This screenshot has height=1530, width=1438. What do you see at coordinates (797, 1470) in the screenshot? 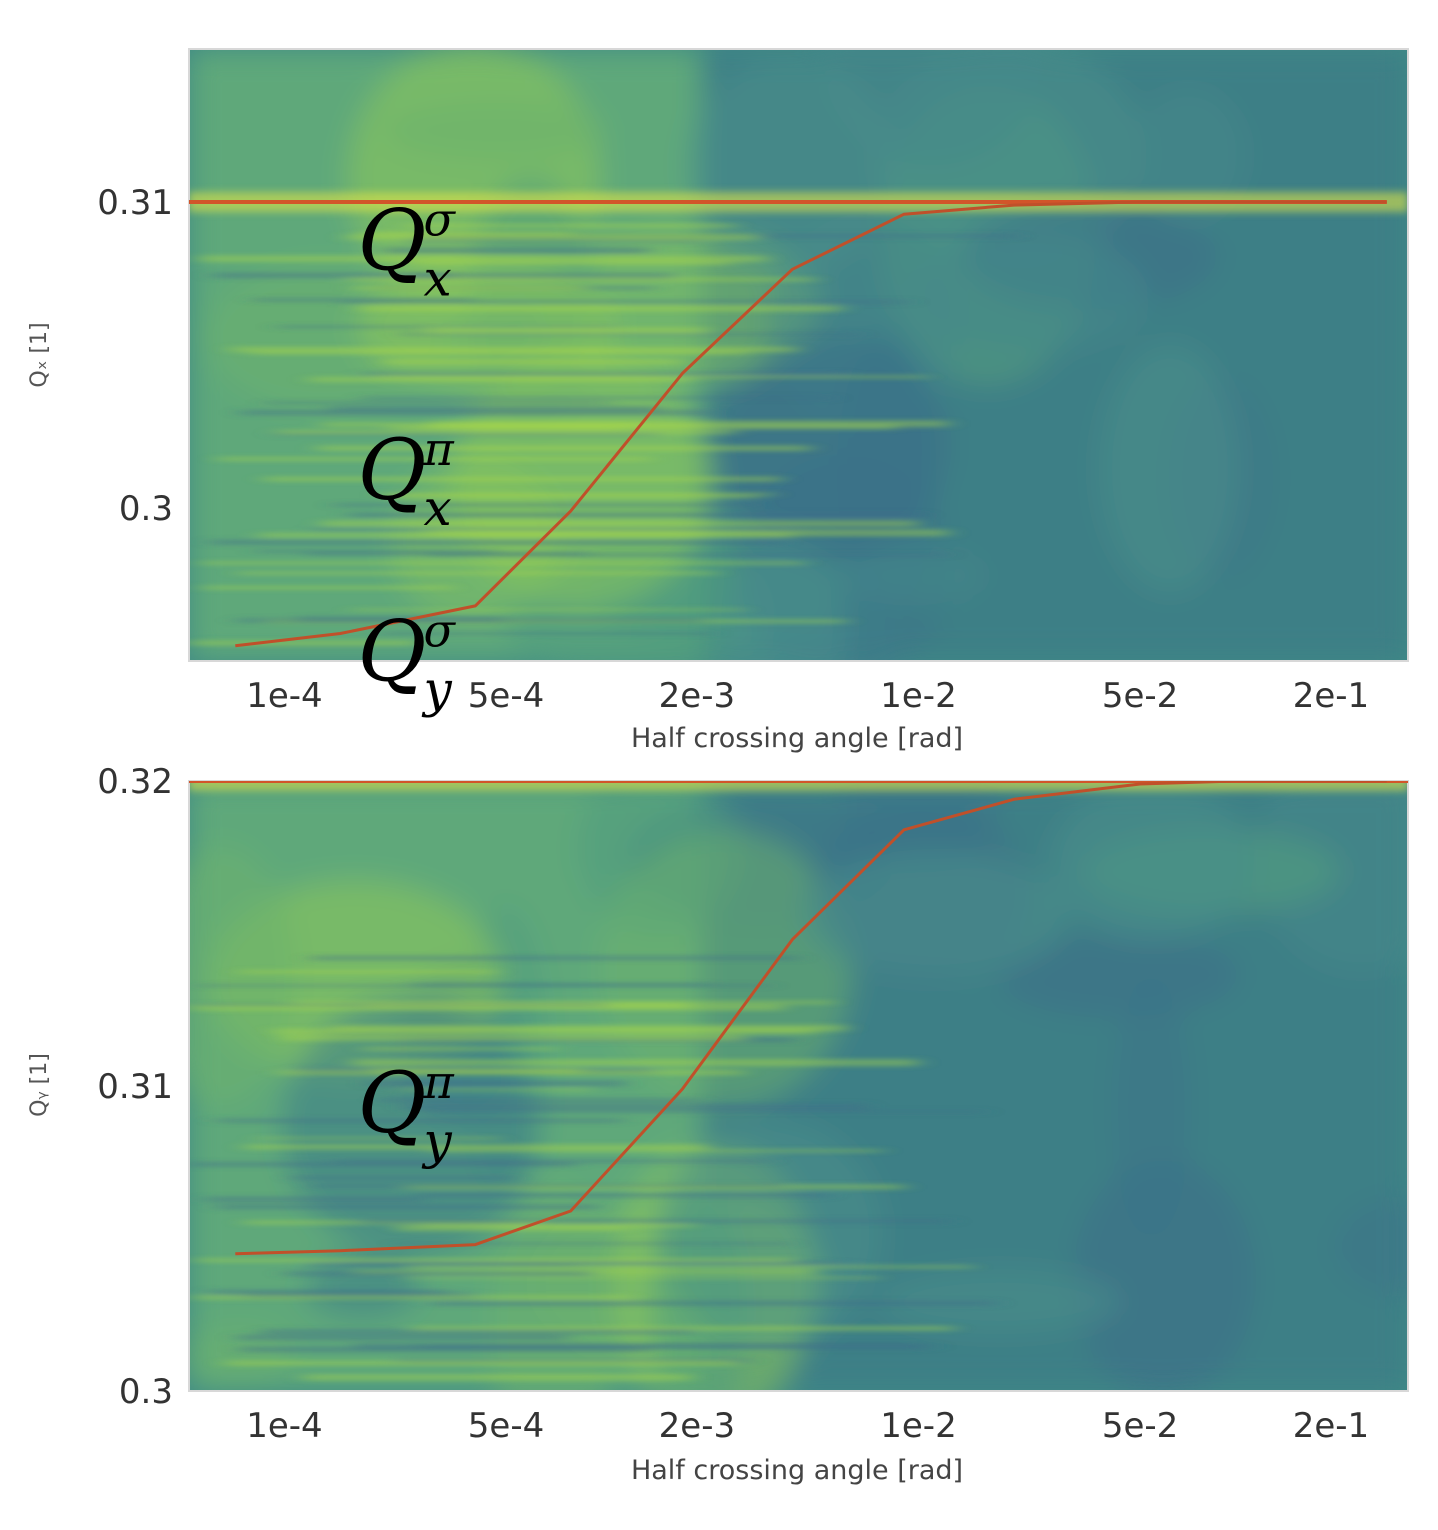
I see `qy-x-axis-title: Half crossing angle [rad]` at bounding box center [797, 1470].